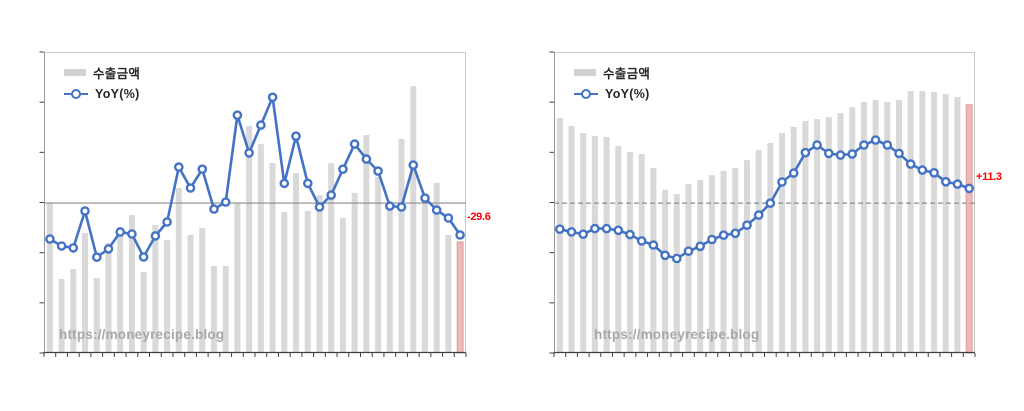  Describe the element at coordinates (460, 297) in the screenshot. I see `bar-highlighted-latest` at that location.